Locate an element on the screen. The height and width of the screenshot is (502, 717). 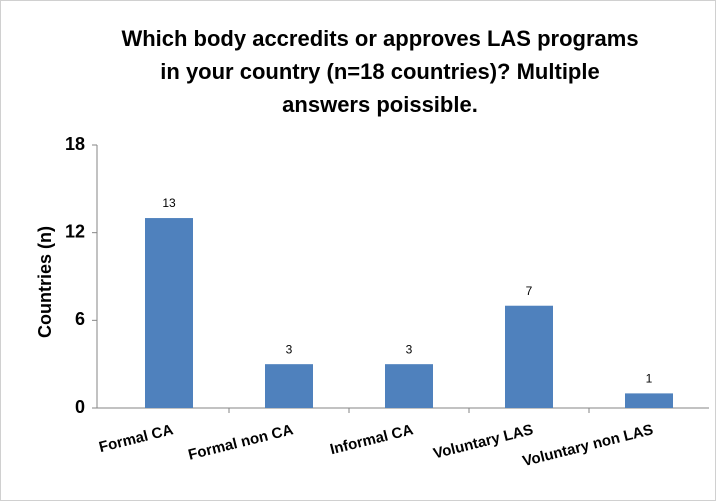
y-tick-label: 0 is located at coordinates (80, 407).